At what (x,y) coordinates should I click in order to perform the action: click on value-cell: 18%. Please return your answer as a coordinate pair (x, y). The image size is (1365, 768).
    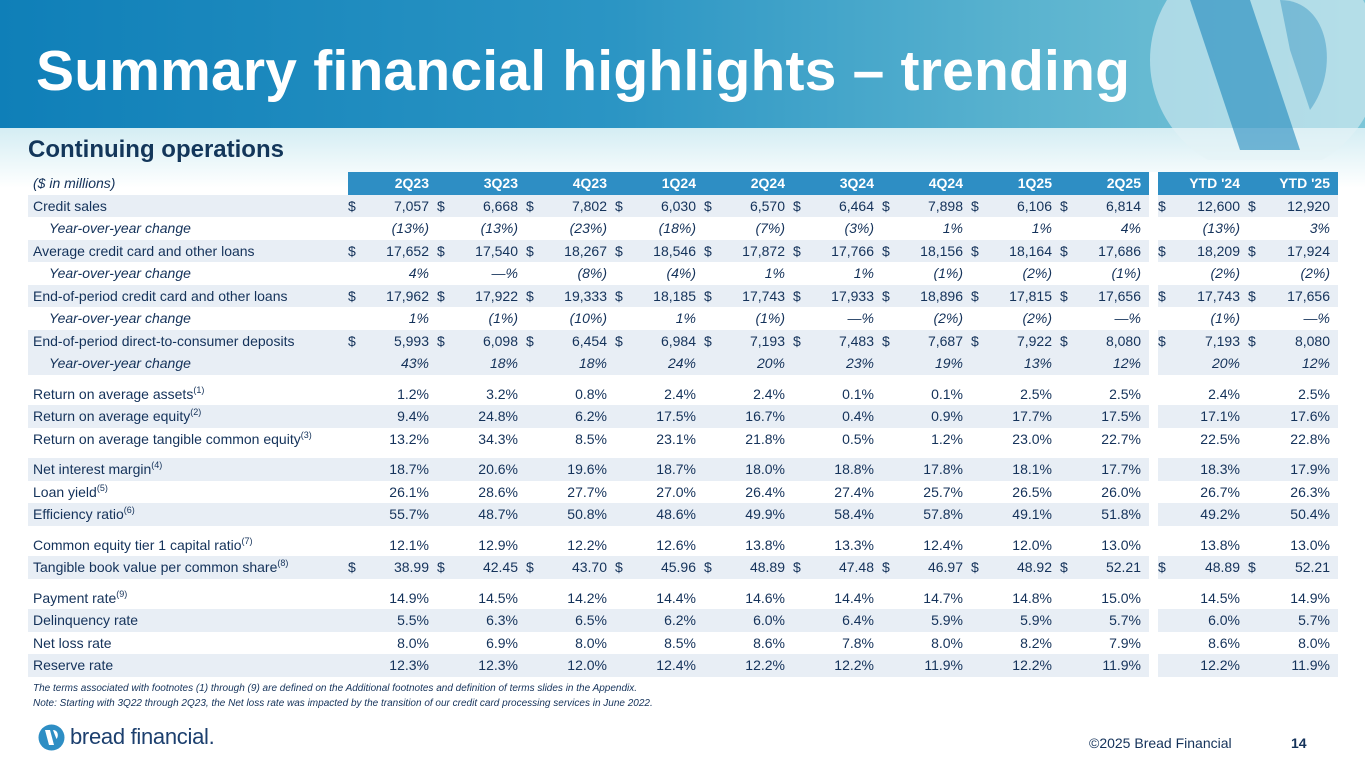
    Looking at the image, I should click on (481, 363).